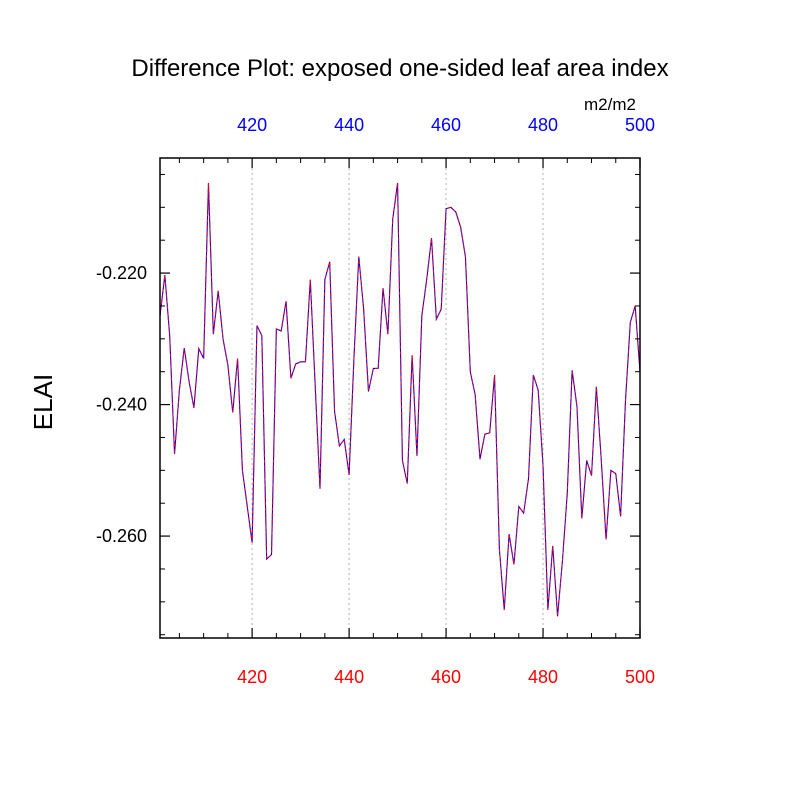 The image size is (800, 800). I want to click on y-tick-label: -0.240, so click(121, 405).